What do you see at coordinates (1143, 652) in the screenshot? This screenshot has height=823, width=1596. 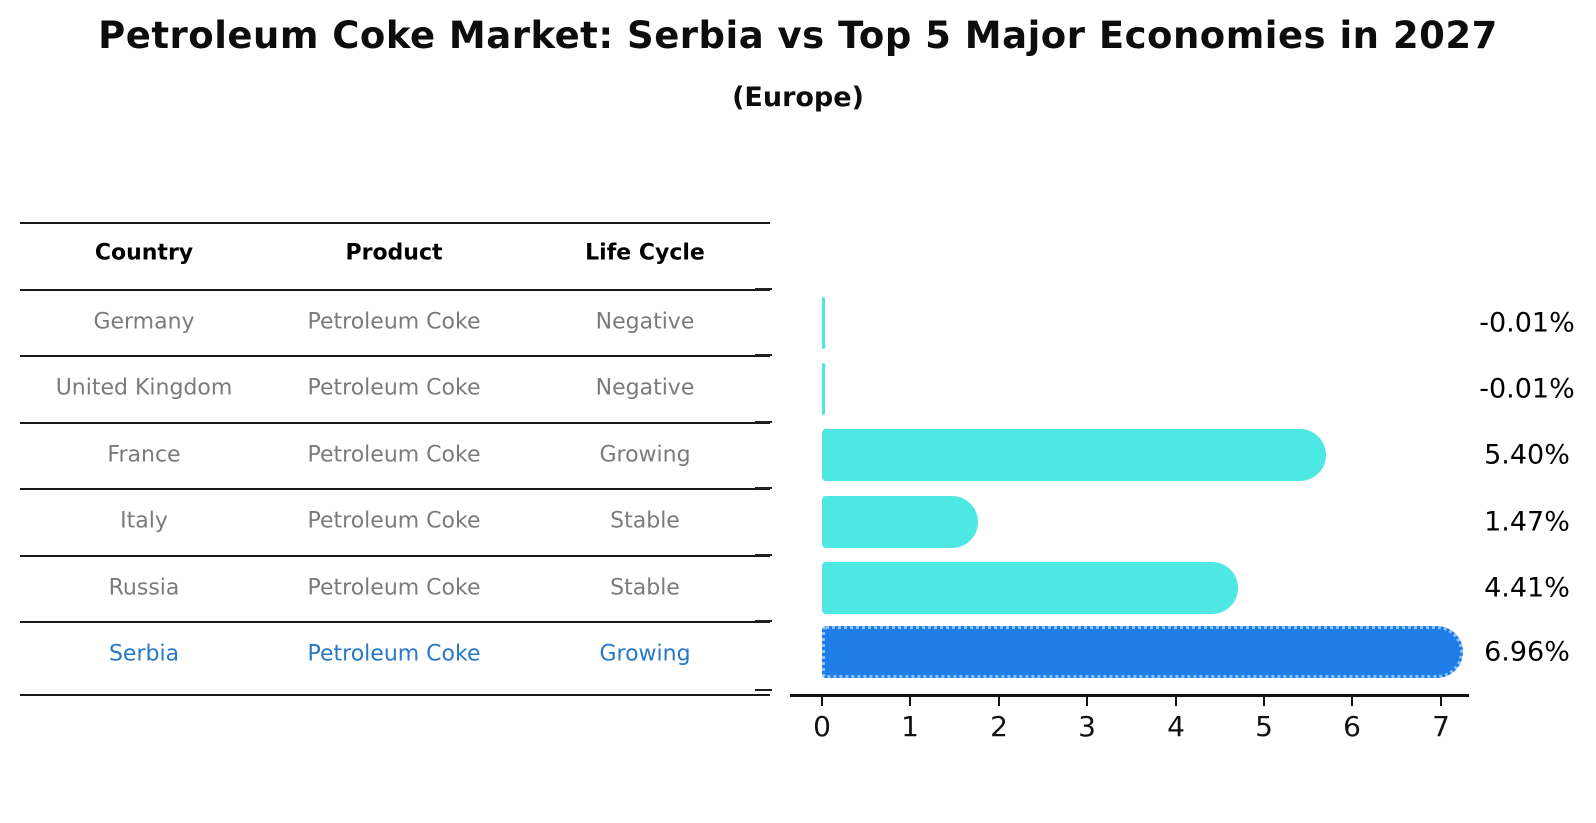 I see `bar-serbia` at bounding box center [1143, 652].